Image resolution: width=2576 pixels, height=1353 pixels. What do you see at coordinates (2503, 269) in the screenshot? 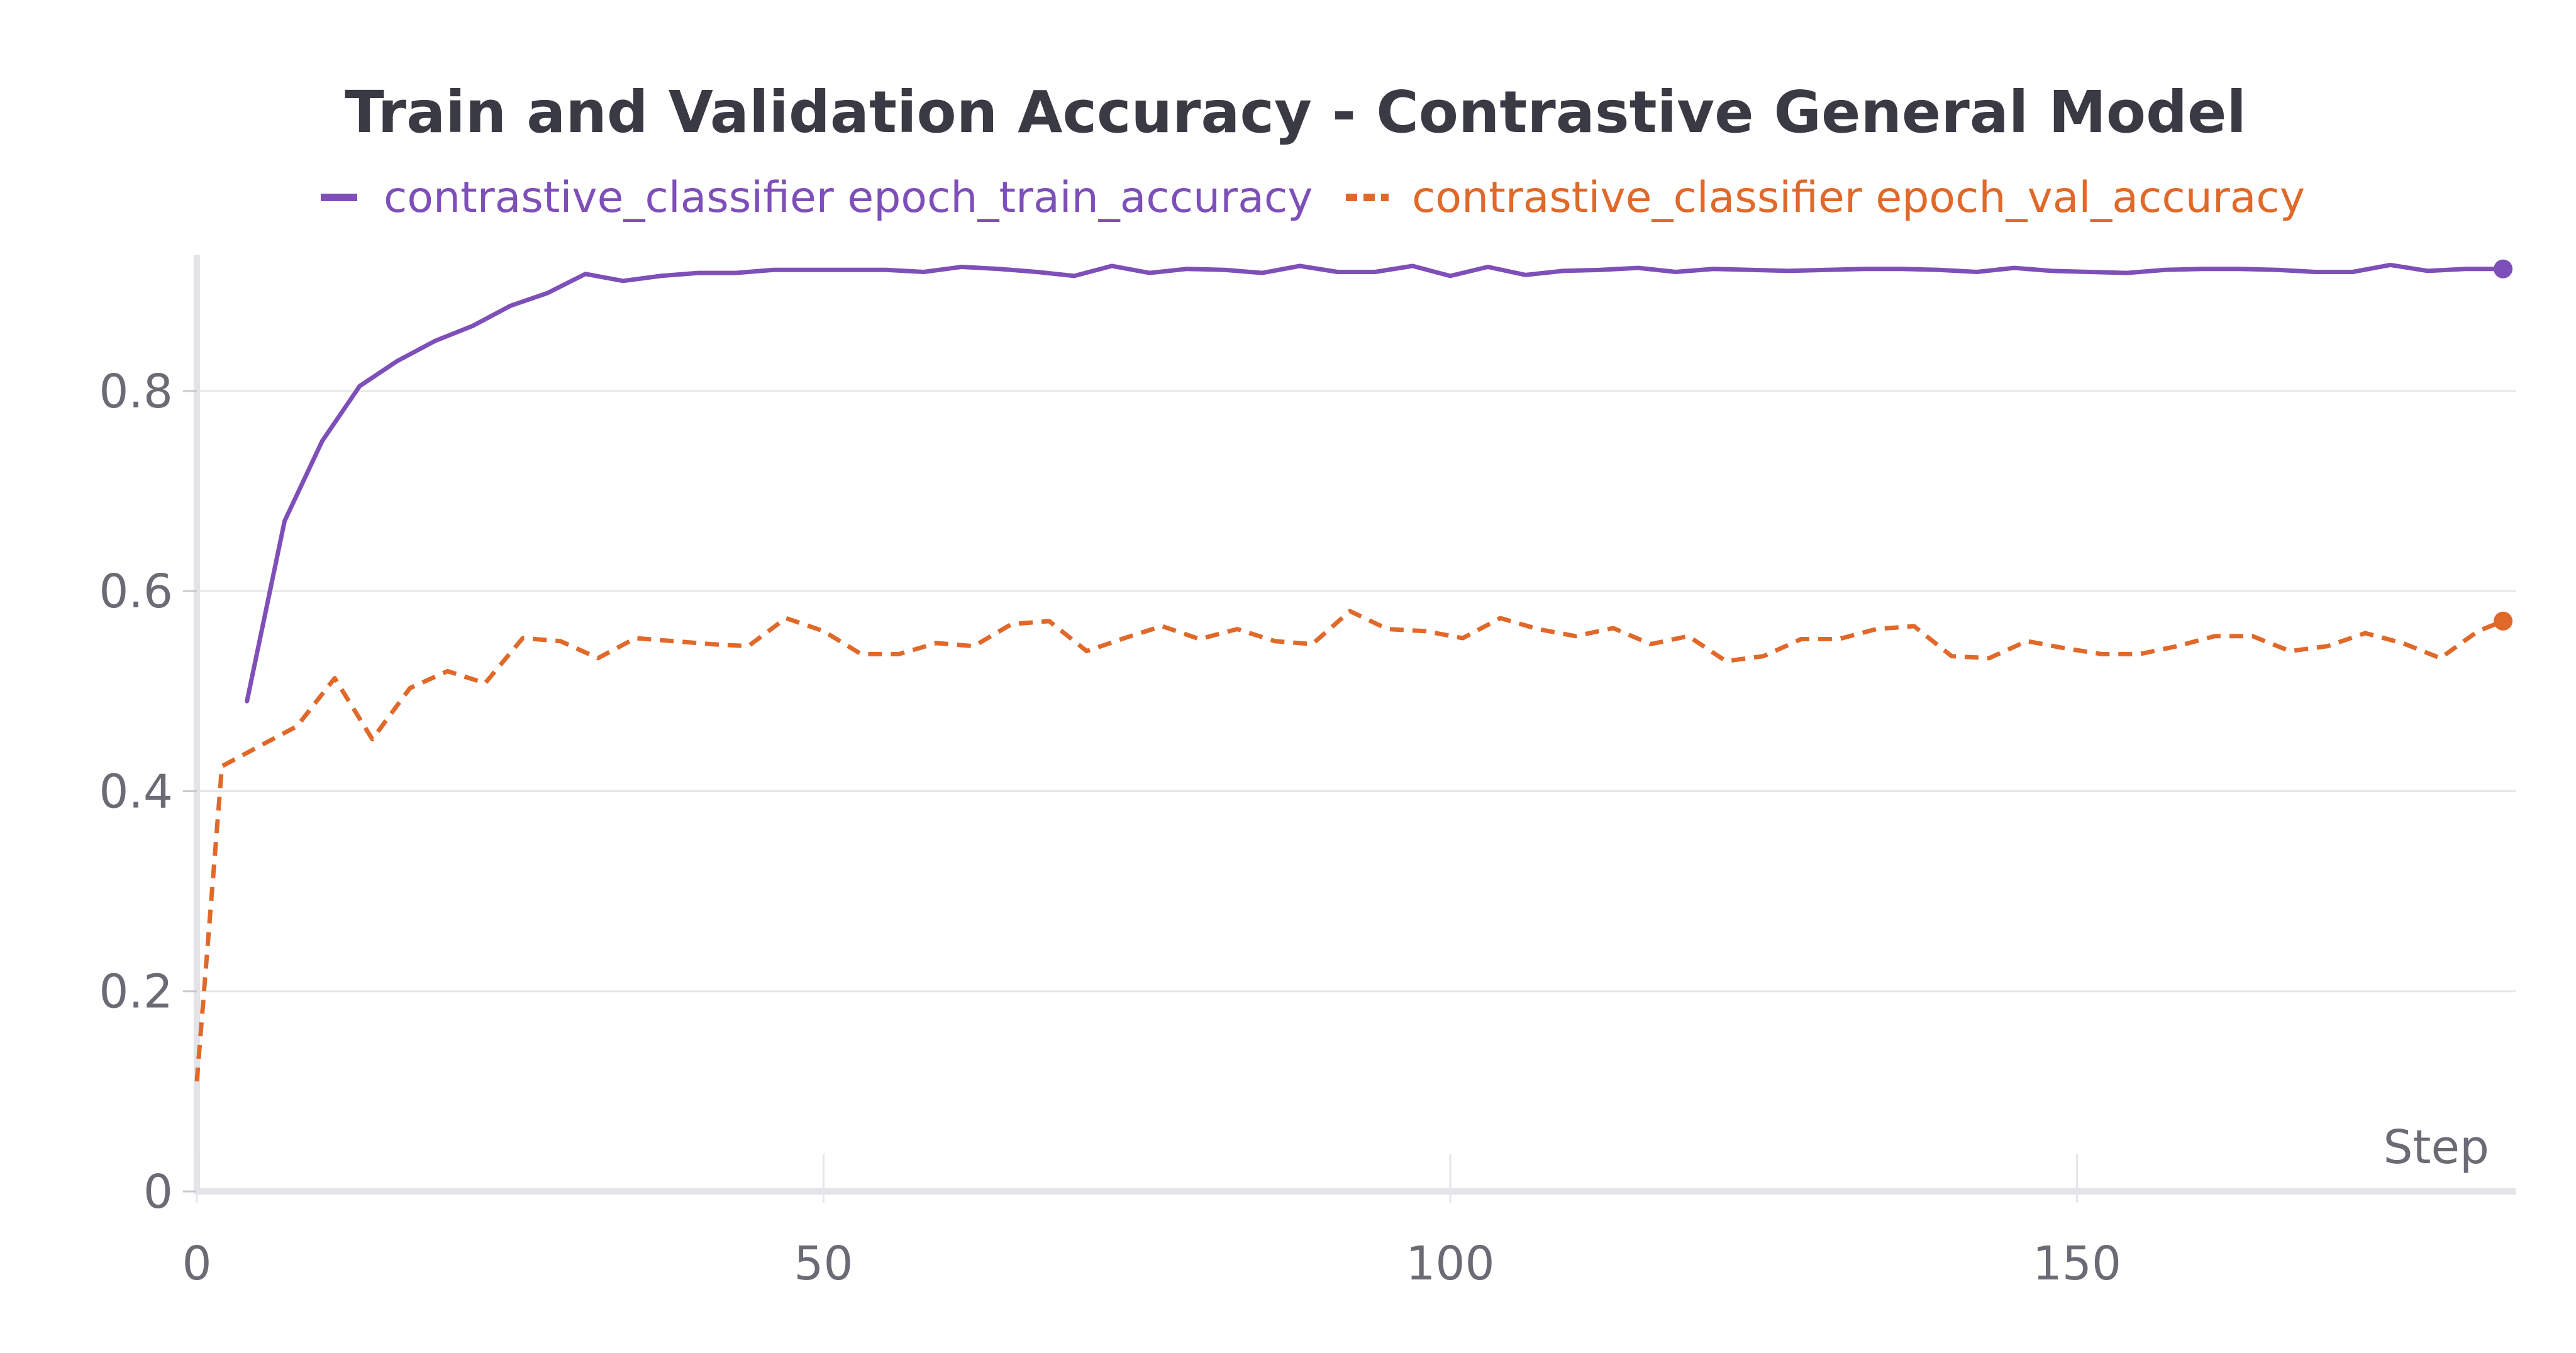
I see `train-accuracy-endpoint` at bounding box center [2503, 269].